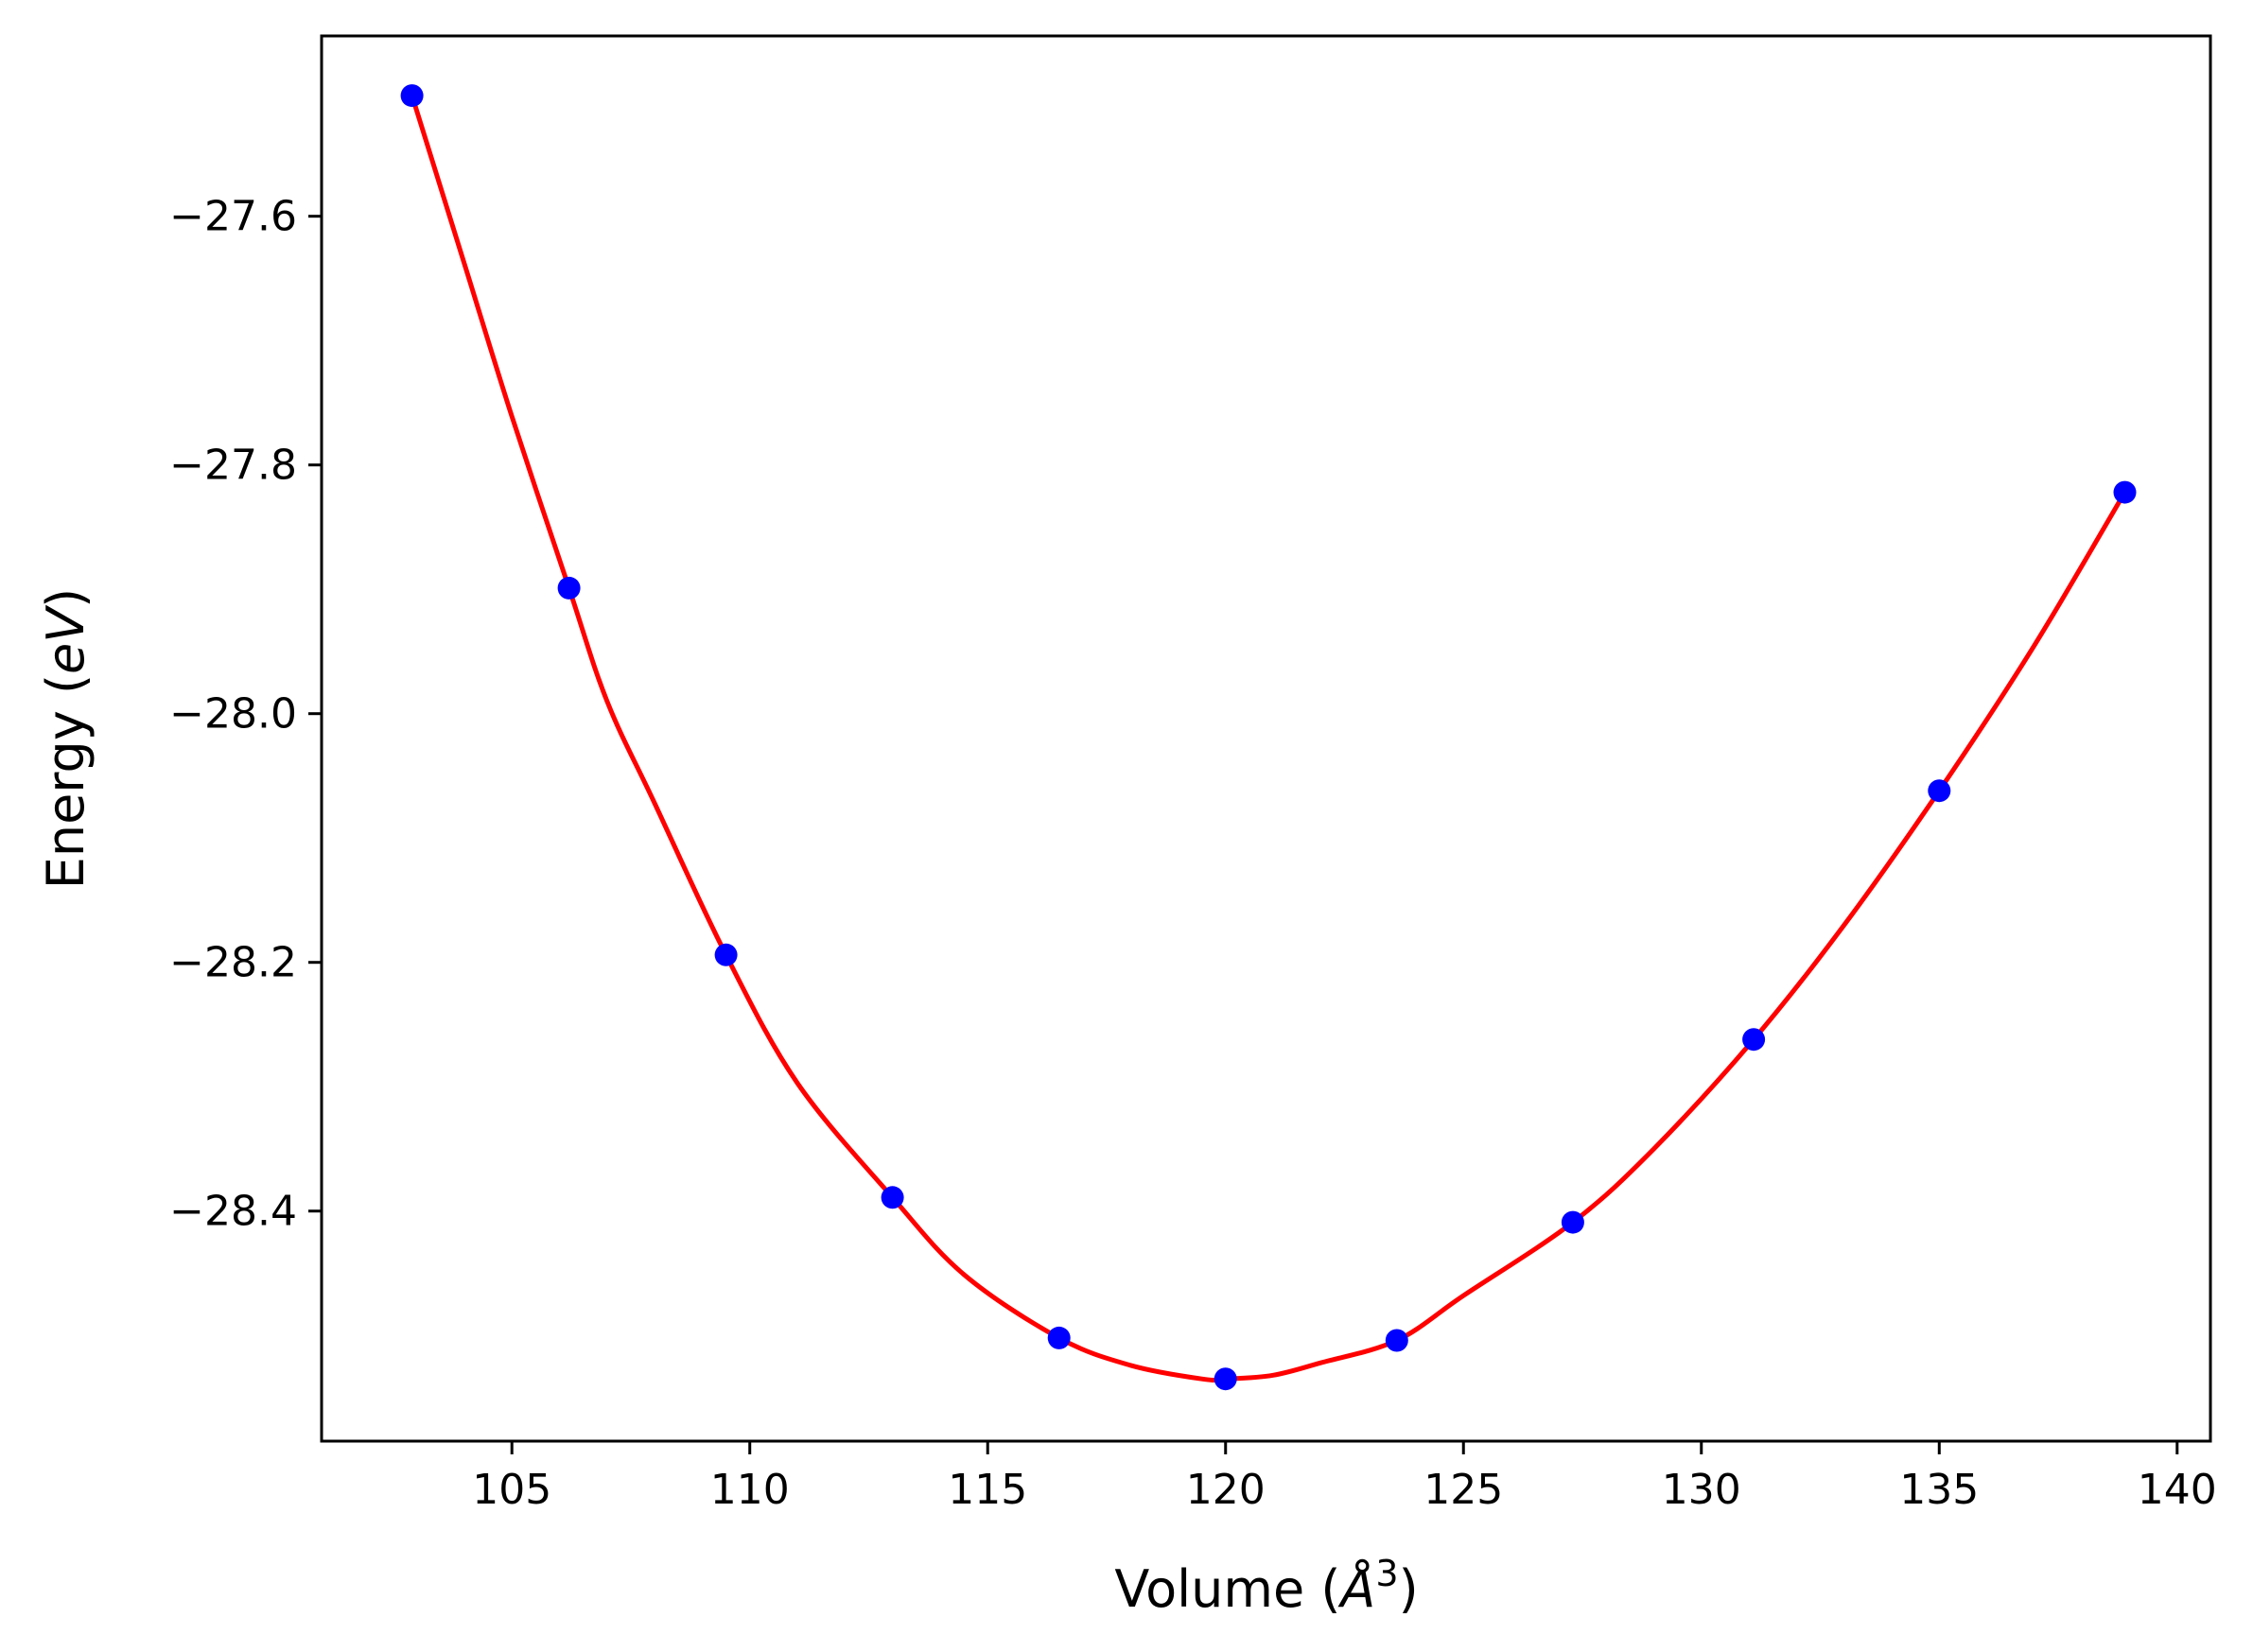 Image resolution: width=2253 pixels, height=1652 pixels. Describe the element at coordinates (2177, 1490) in the screenshot. I see `x-tick-label: 140` at that location.